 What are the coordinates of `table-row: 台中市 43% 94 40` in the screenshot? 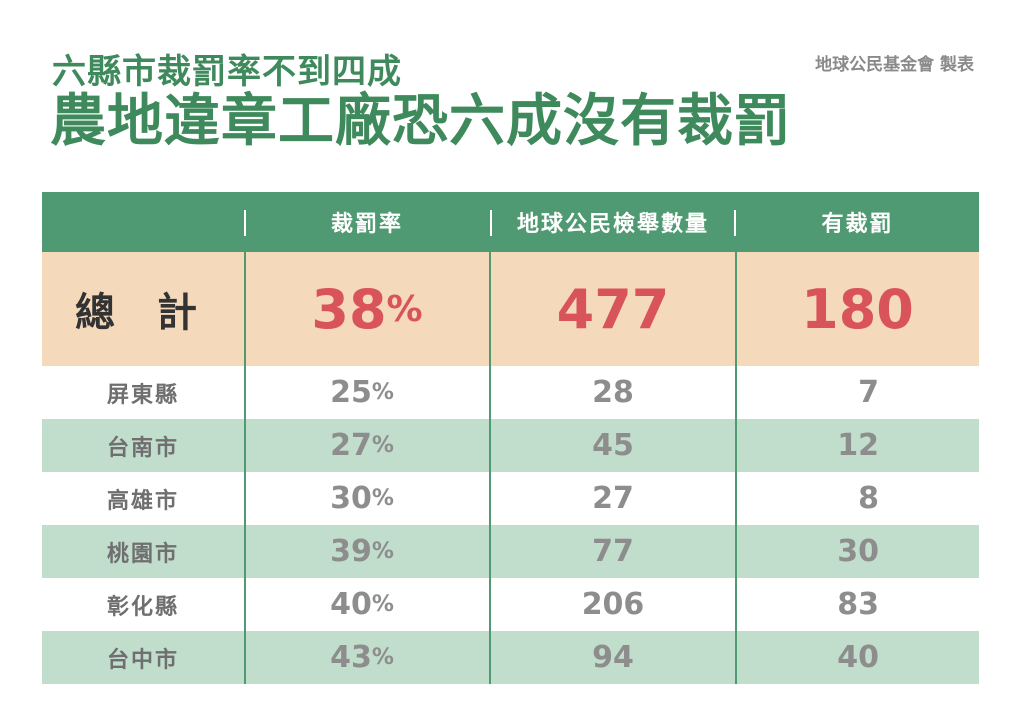 It's located at (510, 657).